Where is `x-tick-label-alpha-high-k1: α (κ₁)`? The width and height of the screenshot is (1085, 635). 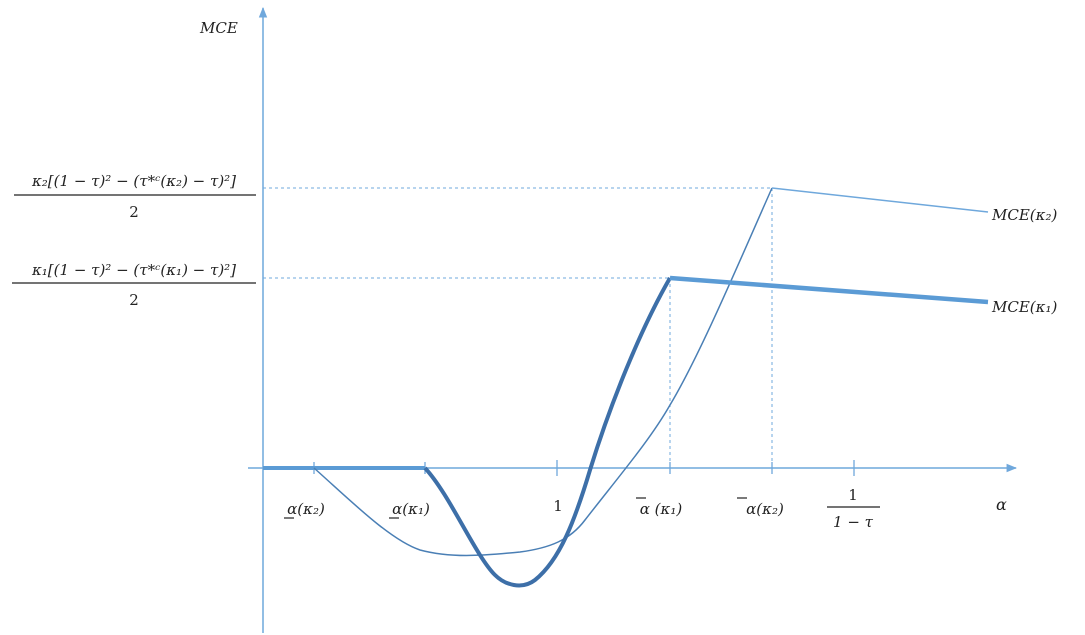
x-tick-label-alpha-high-k1: α (κ₁) is located at coordinates (659, 507).